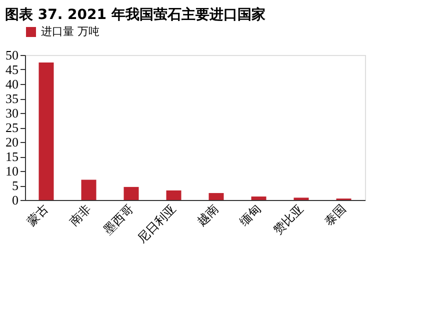 The width and height of the screenshot is (426, 329). What do you see at coordinates (12, 98) in the screenshot?
I see `y-tick-label: 35` at bounding box center [12, 98].